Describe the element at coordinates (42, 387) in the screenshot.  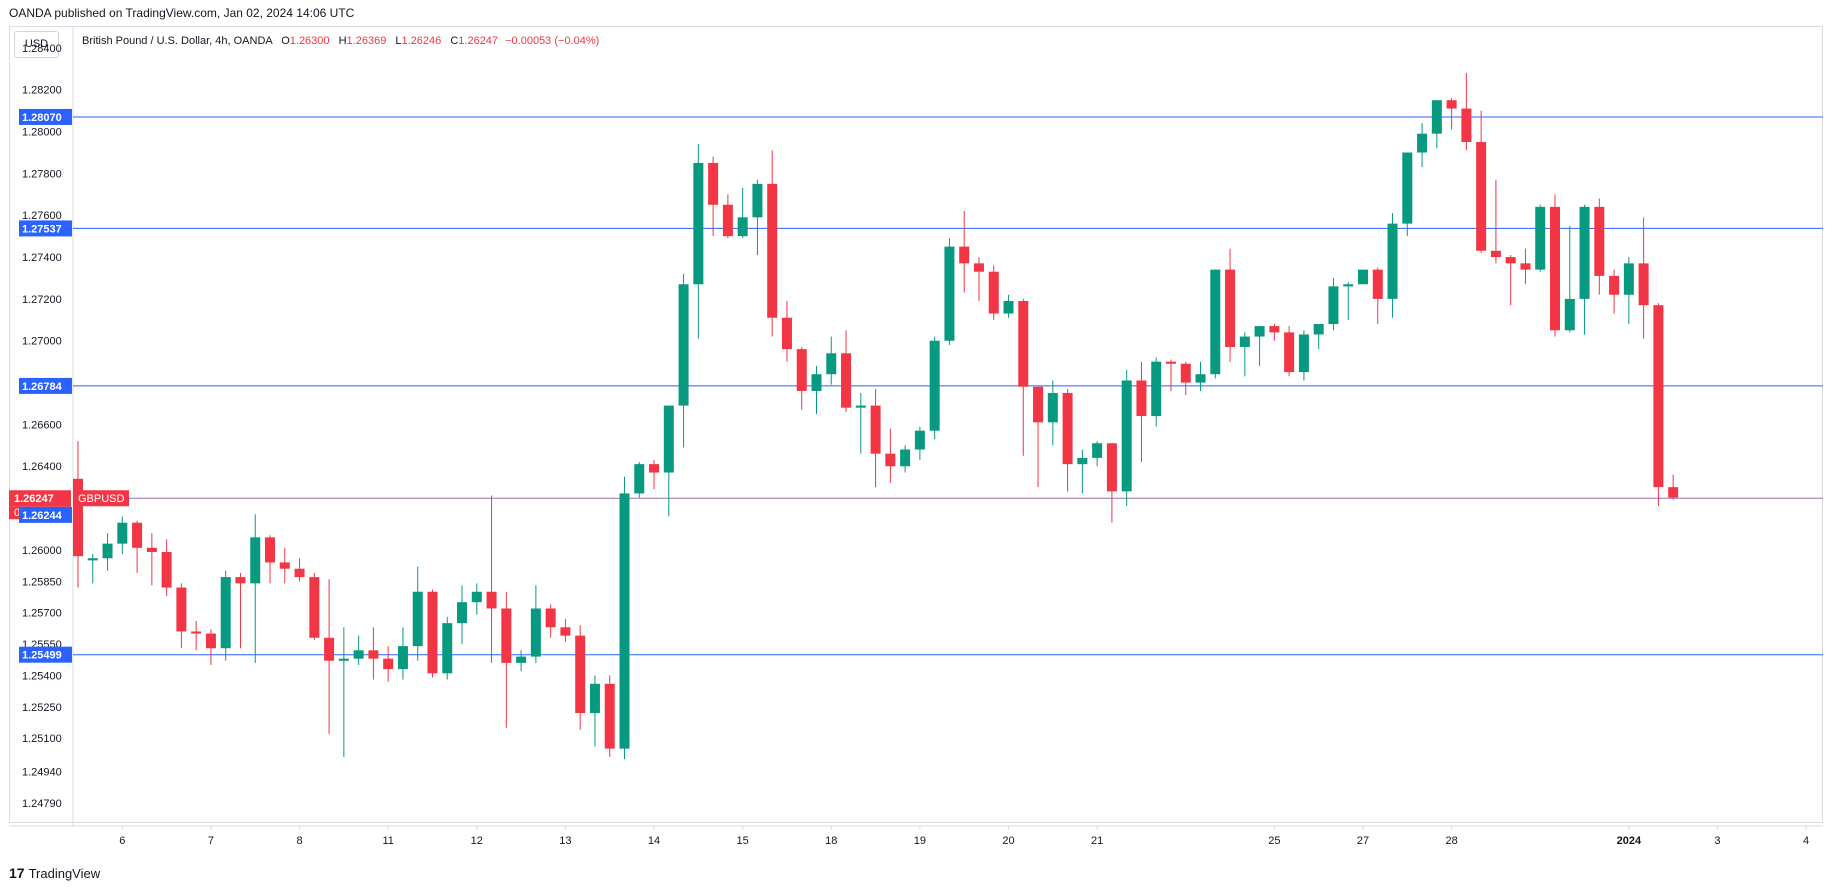
I see `hline-price-label: 1.26784` at that location.